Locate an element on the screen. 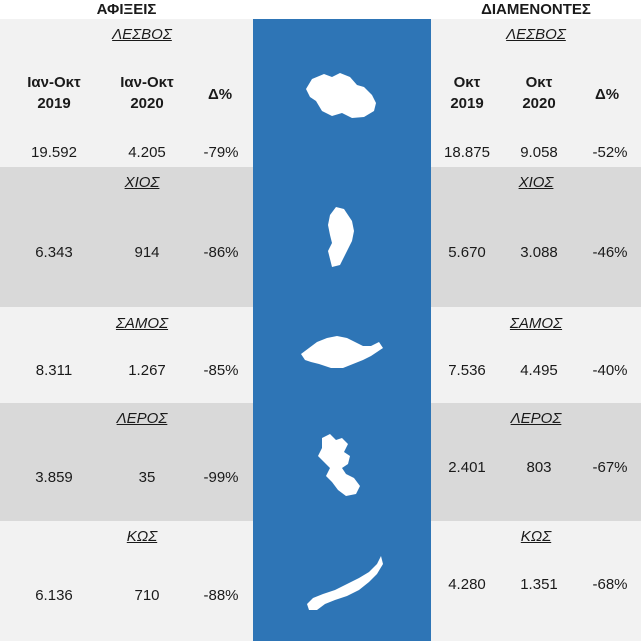 Image resolution: width=641 pixels, height=641 pixels. residents-2019: 18.875 is located at coordinates (467, 152).